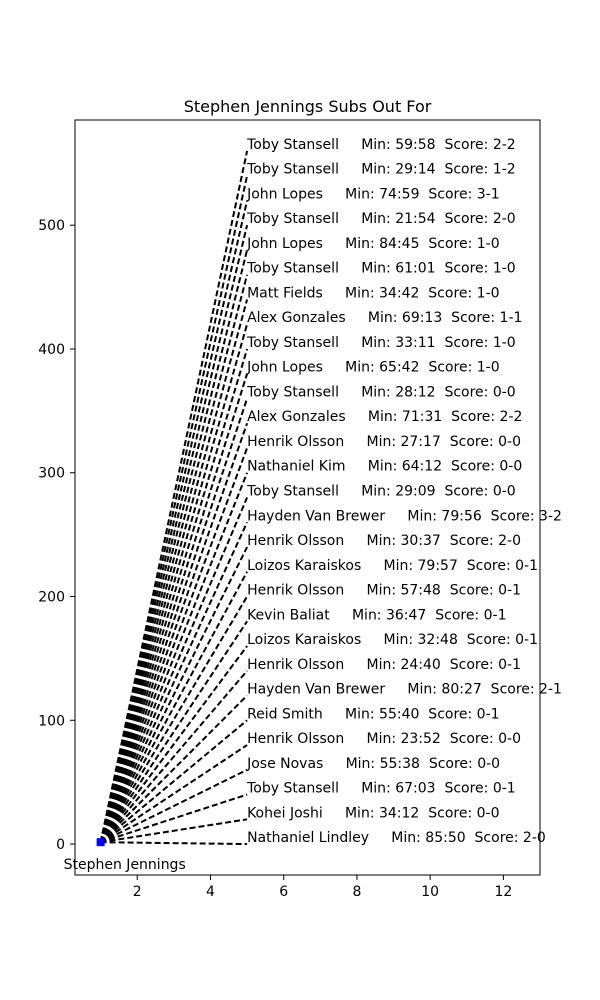  I want to click on entry-label: Toby Stansell Min: 29:09 Score: 0-0, so click(381, 492).